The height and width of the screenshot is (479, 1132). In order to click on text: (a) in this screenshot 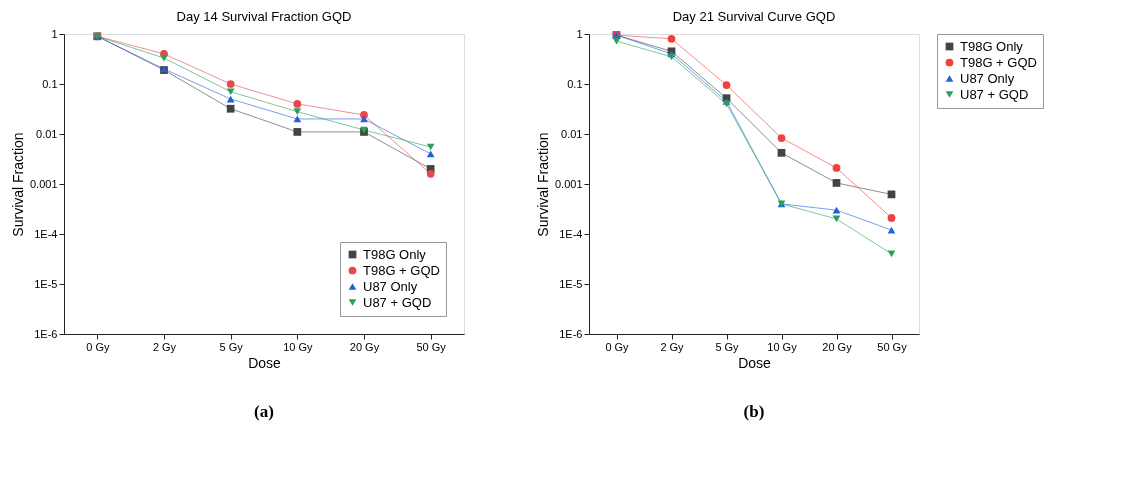, I will do `click(264, 411)`.